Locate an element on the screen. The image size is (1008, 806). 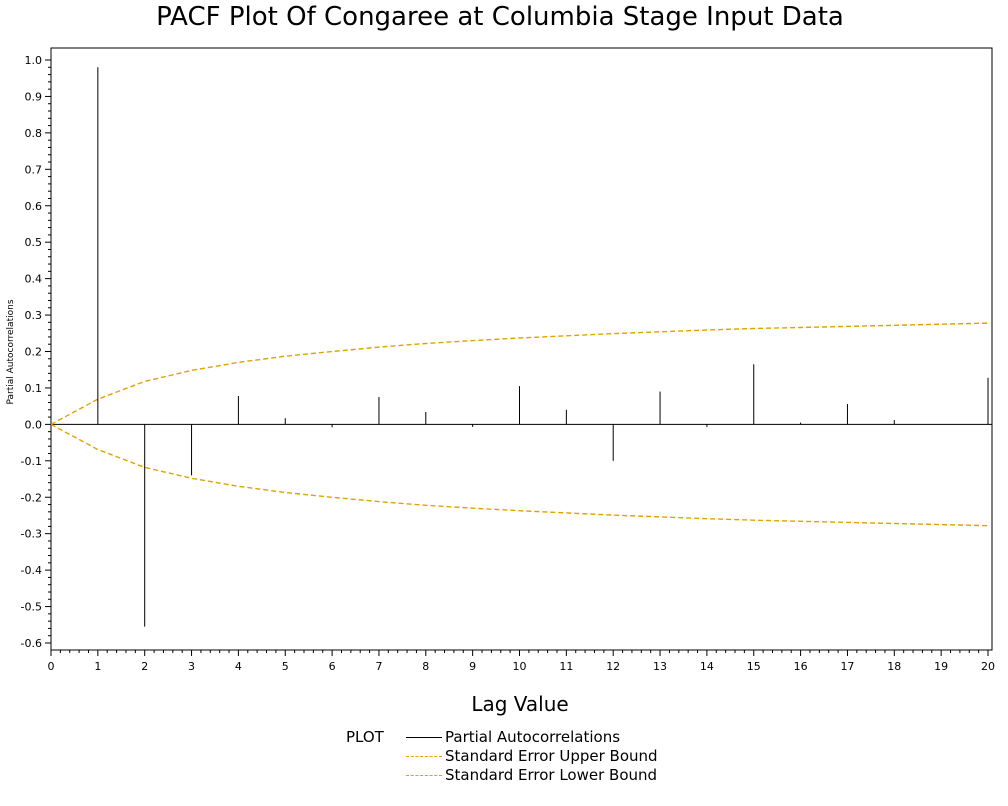
y-tick-label: 0.1 is located at coordinates (34, 388).